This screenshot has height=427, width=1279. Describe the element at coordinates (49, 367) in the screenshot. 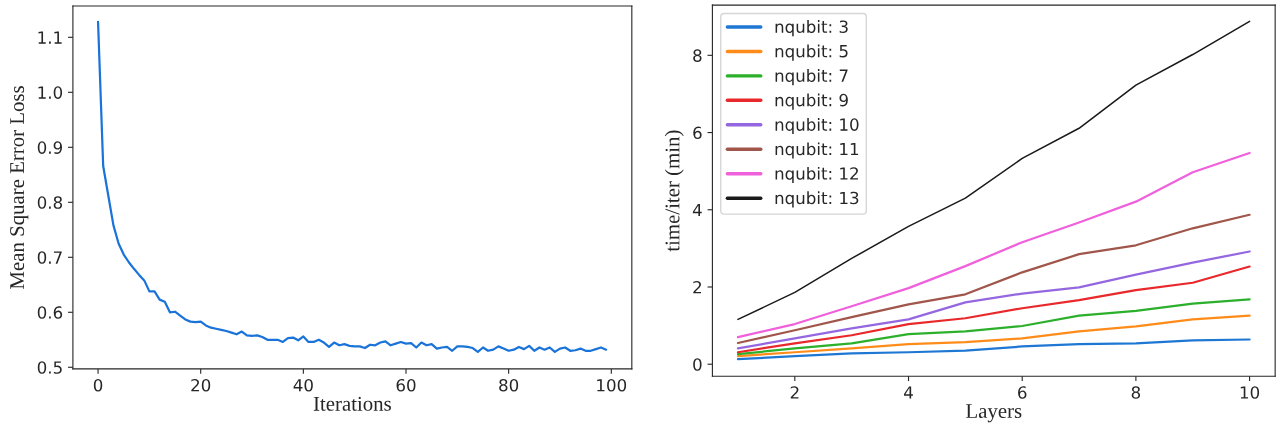

I see `y-tick-label: 0.5` at that location.